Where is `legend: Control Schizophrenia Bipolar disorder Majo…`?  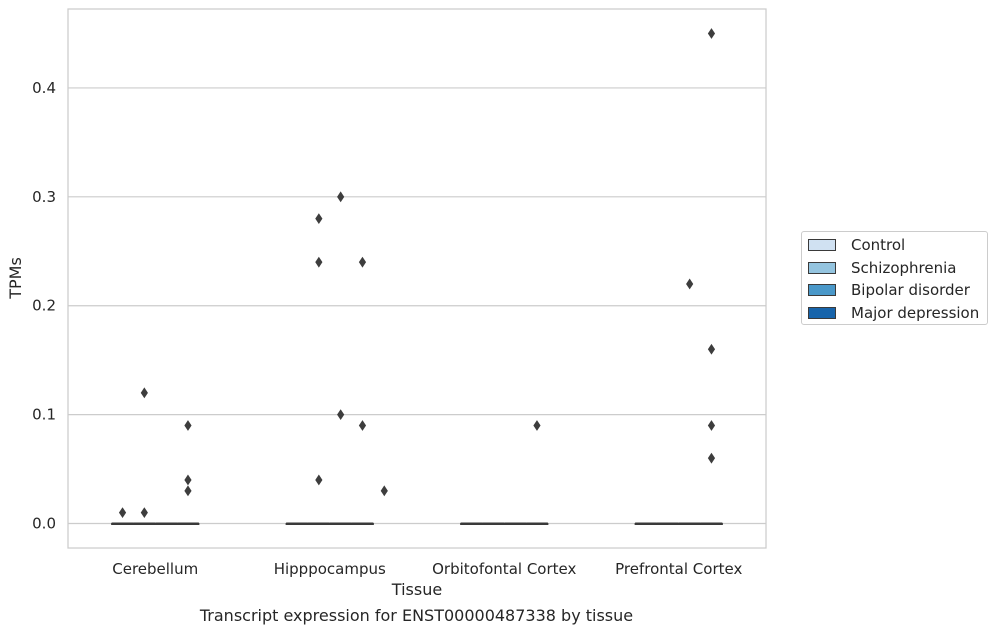
legend: Control Schizophrenia Bipolar disorder Majo… is located at coordinates (894, 278).